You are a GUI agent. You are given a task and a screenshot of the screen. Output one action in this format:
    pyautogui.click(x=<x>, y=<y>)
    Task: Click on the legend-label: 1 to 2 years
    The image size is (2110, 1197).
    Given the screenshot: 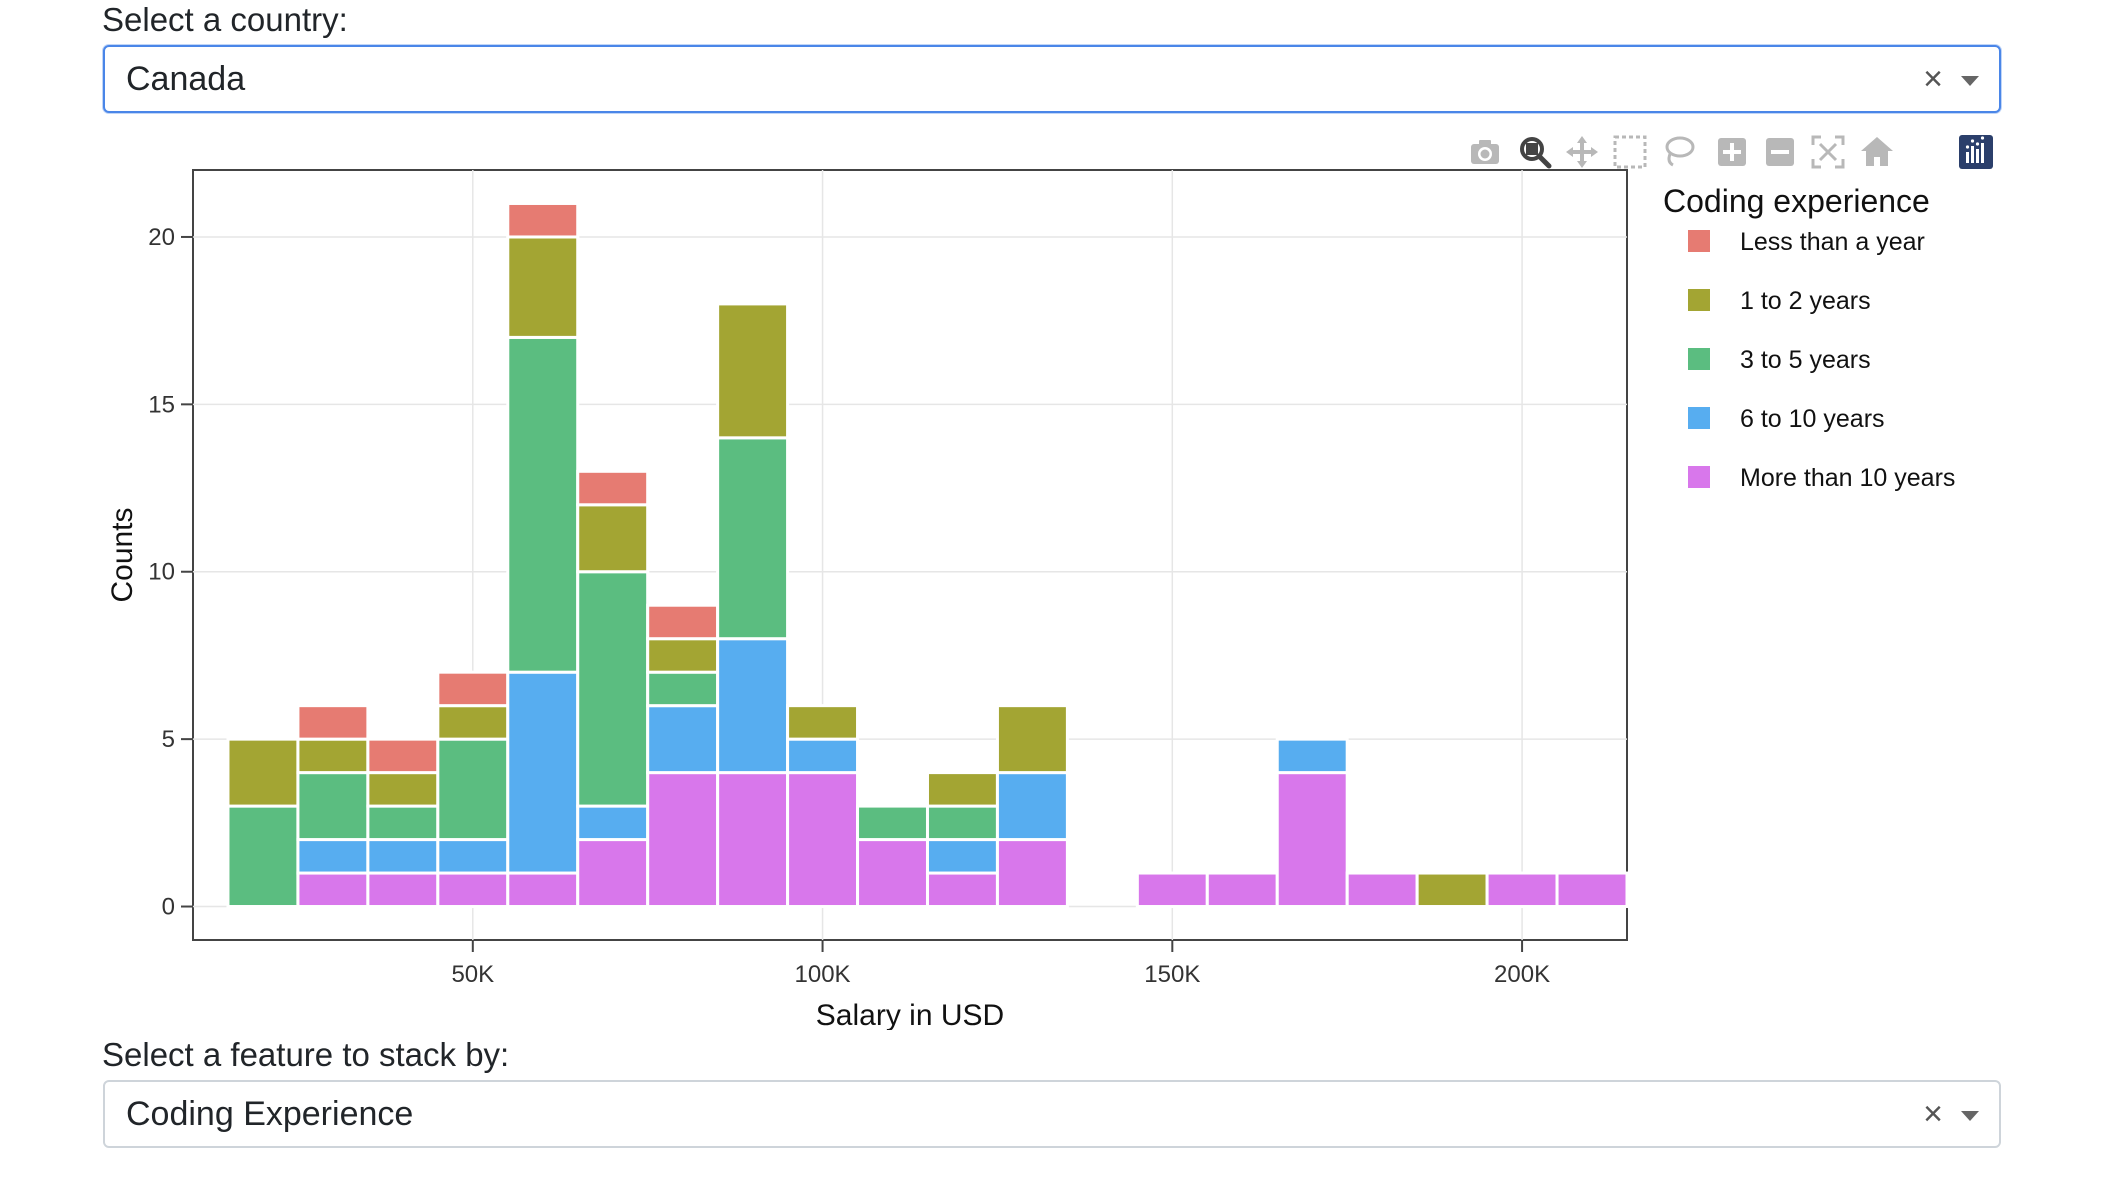 What is the action you would take?
    pyautogui.click(x=1805, y=301)
    